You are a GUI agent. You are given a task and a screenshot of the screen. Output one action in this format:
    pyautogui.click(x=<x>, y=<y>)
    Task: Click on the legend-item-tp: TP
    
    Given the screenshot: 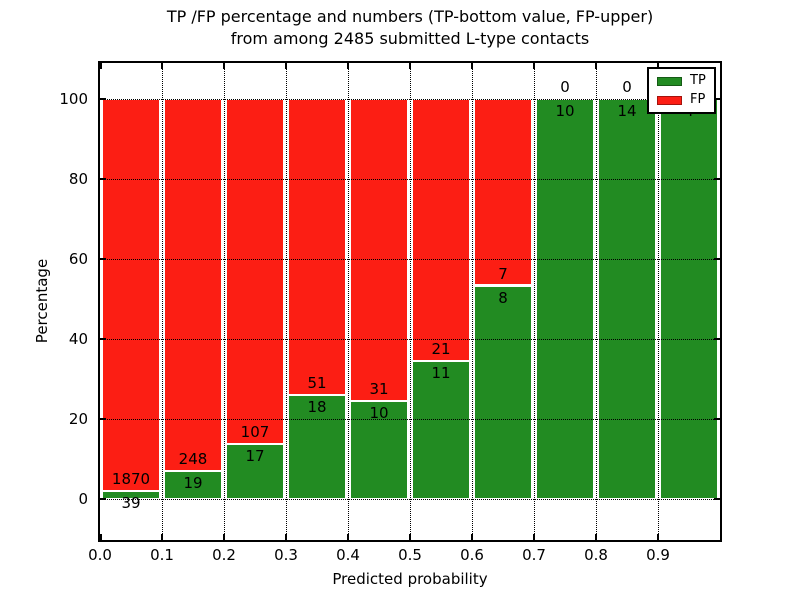 What is the action you would take?
    pyautogui.click(x=681, y=81)
    